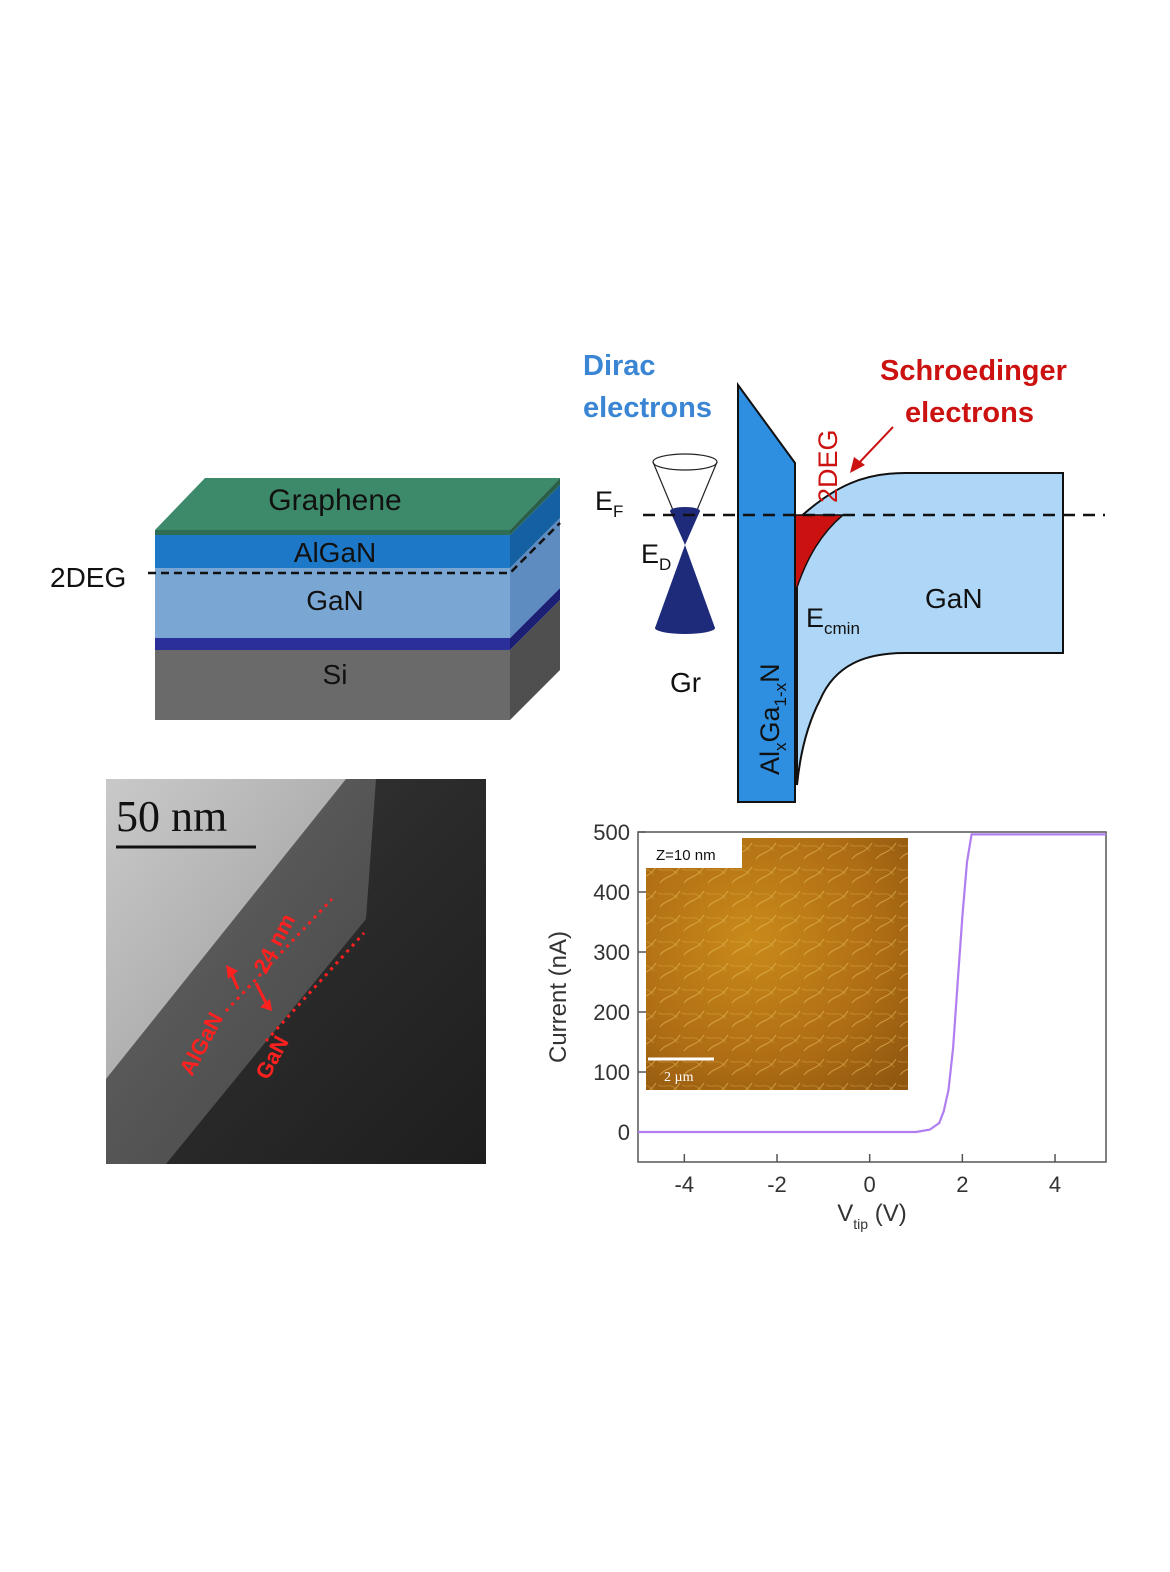 The image size is (1170, 1572). I want to click on dirac-label-2: electrons, so click(647, 408).